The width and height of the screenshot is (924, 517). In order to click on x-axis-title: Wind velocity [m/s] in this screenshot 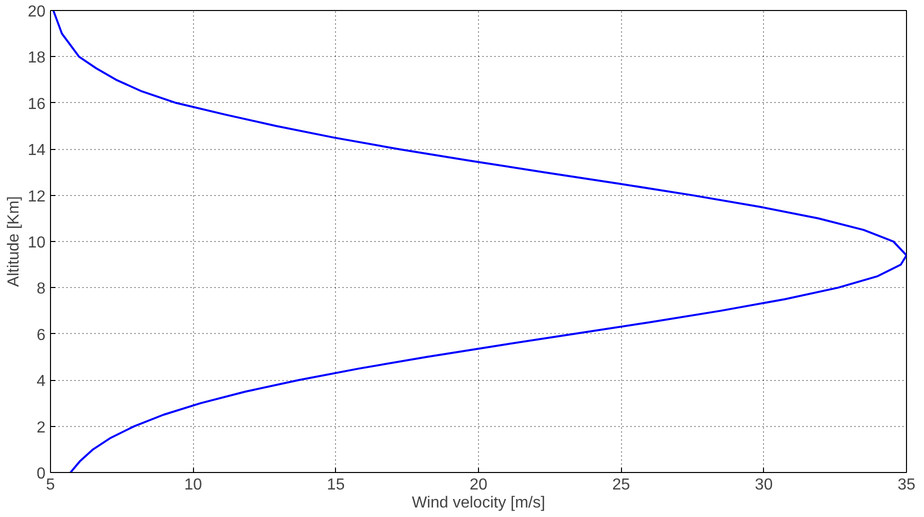, I will do `click(479, 503)`.